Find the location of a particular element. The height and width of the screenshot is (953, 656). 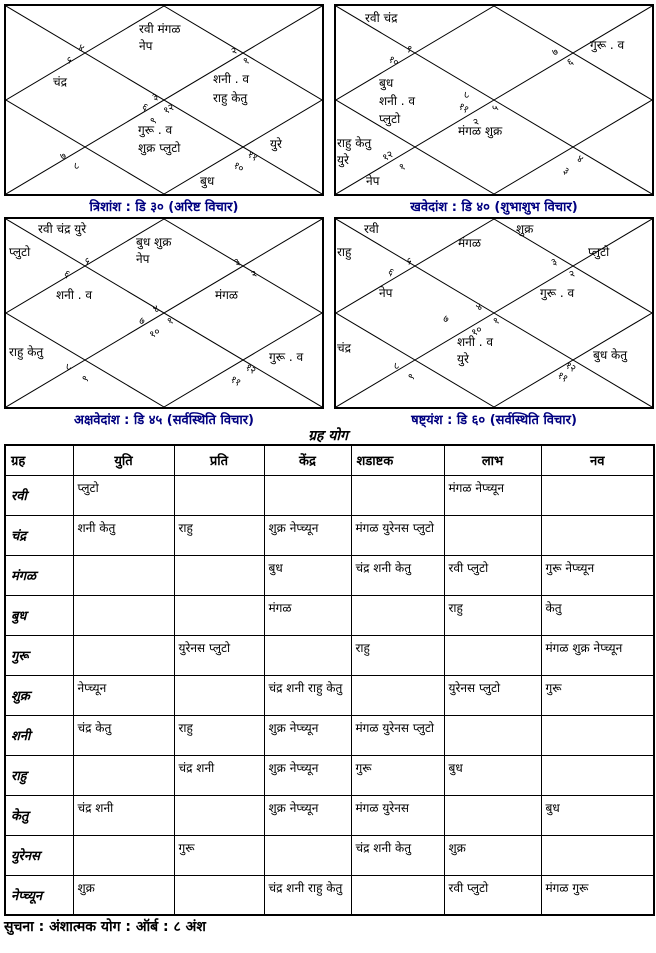

planet-label: शनी . व is located at coordinates (231, 79).